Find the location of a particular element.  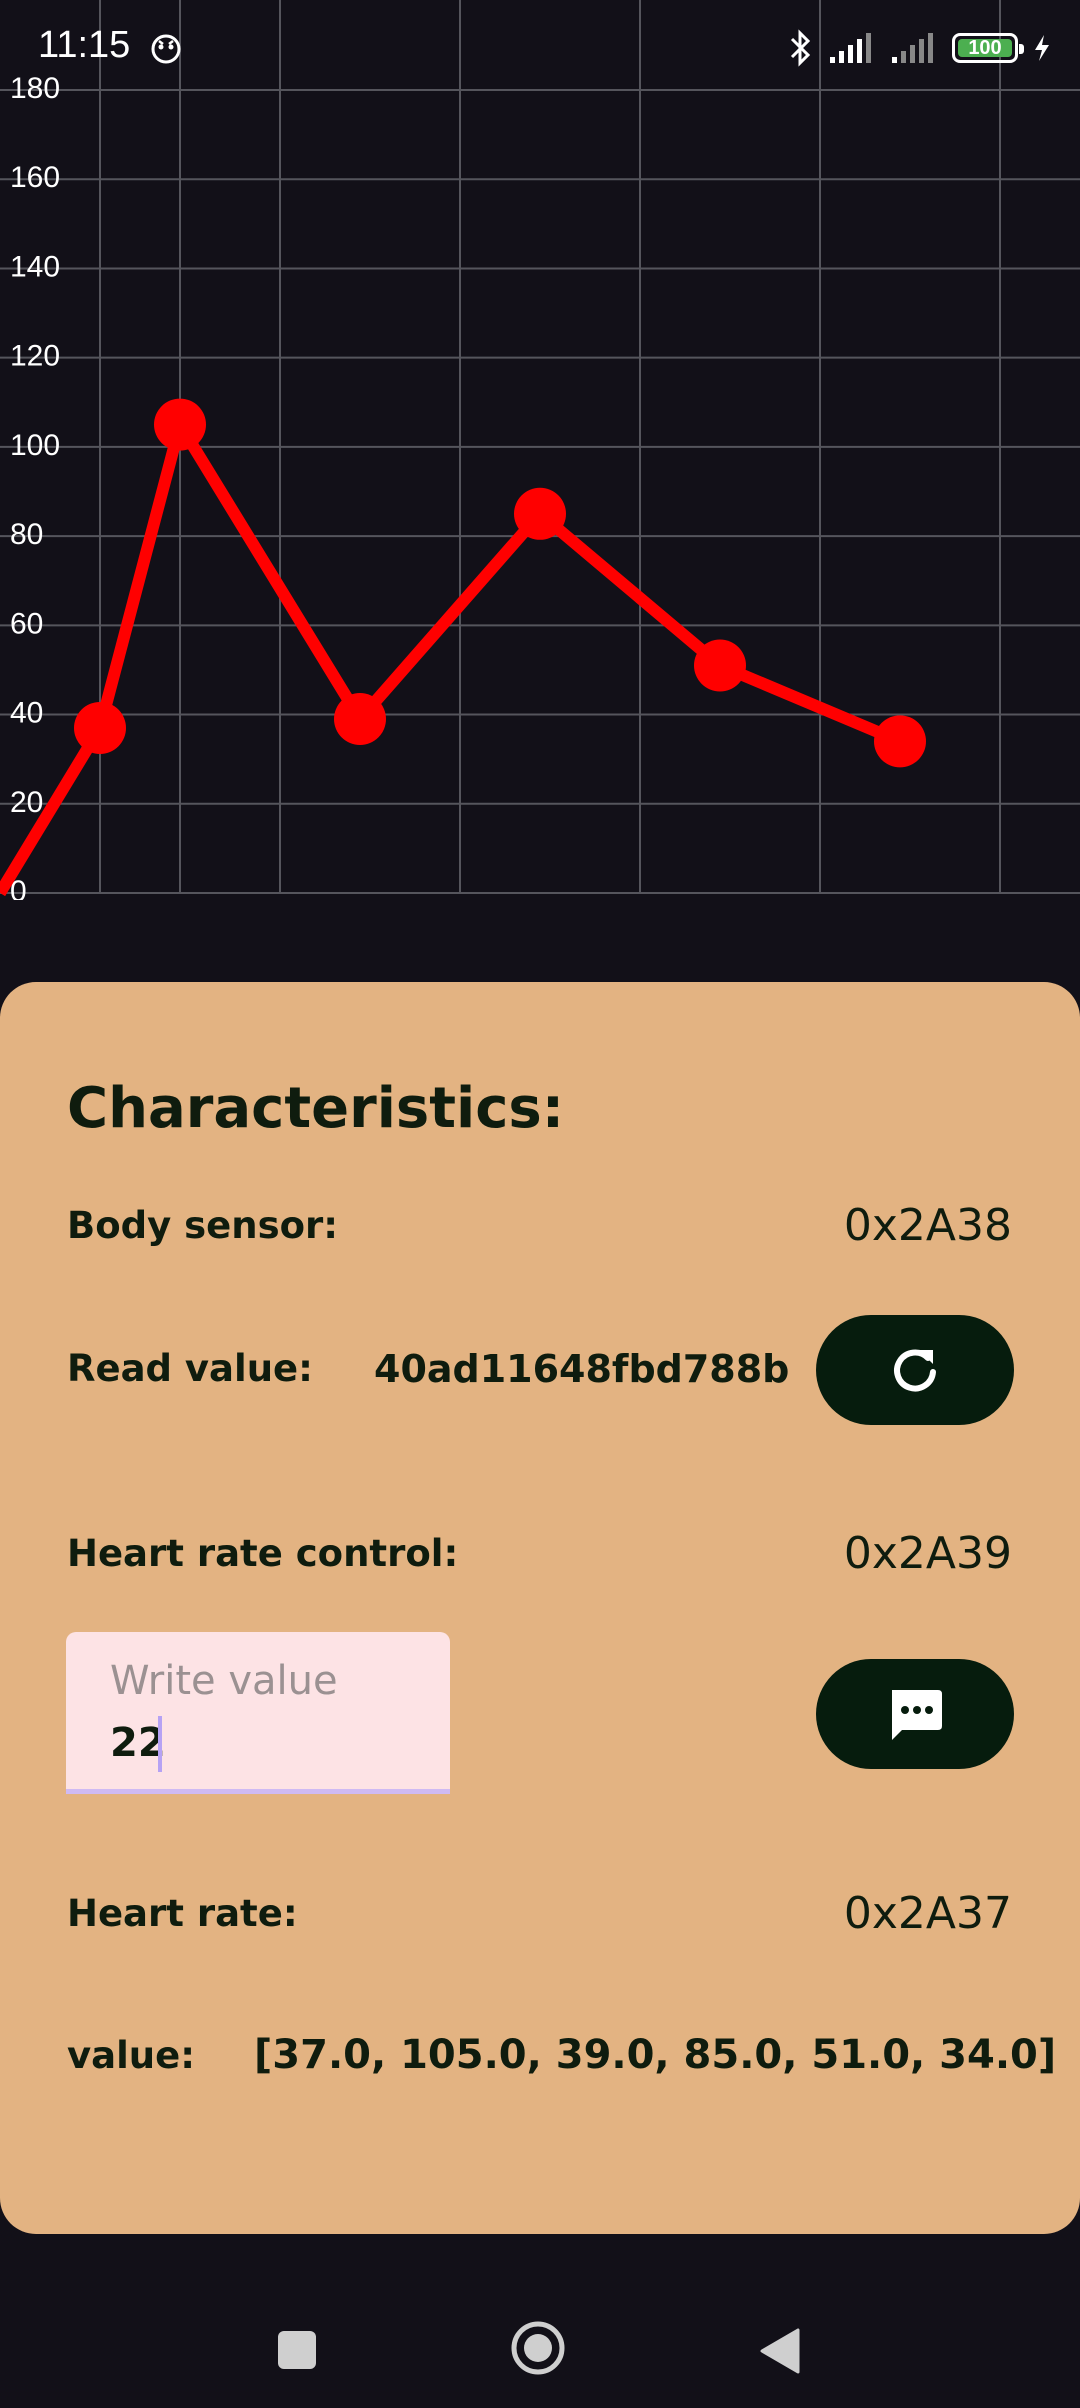

navigation-bar is located at coordinates (540, 2349).